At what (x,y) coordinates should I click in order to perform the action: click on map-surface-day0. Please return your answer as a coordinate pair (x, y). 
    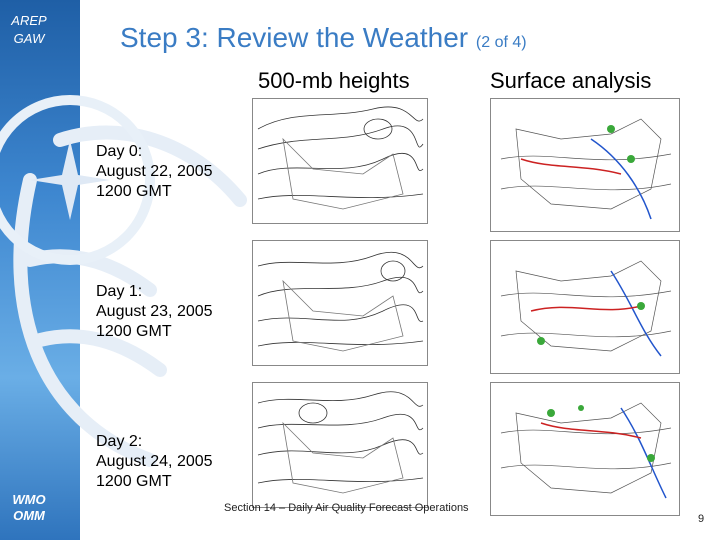
    Looking at the image, I should click on (585, 165).